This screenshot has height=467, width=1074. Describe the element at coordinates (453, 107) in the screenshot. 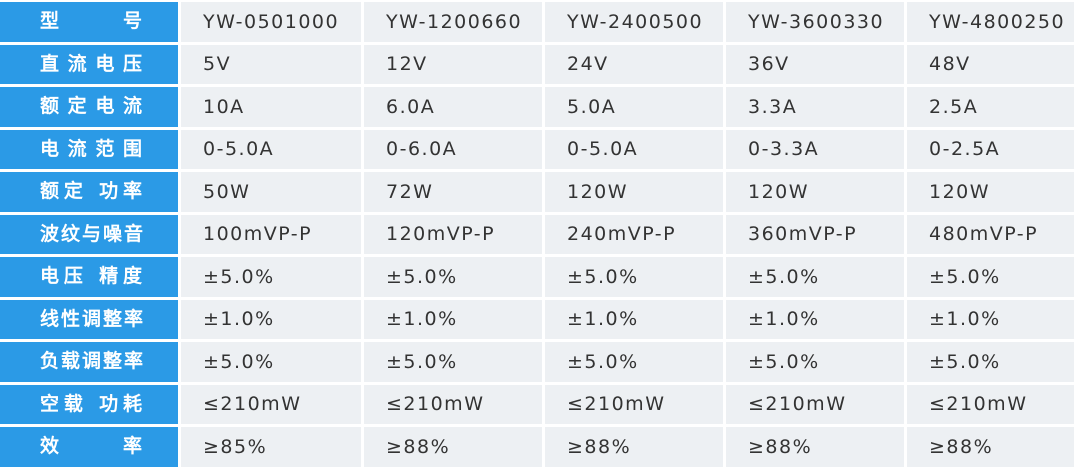

I see `table-cell: 6.0A` at that location.